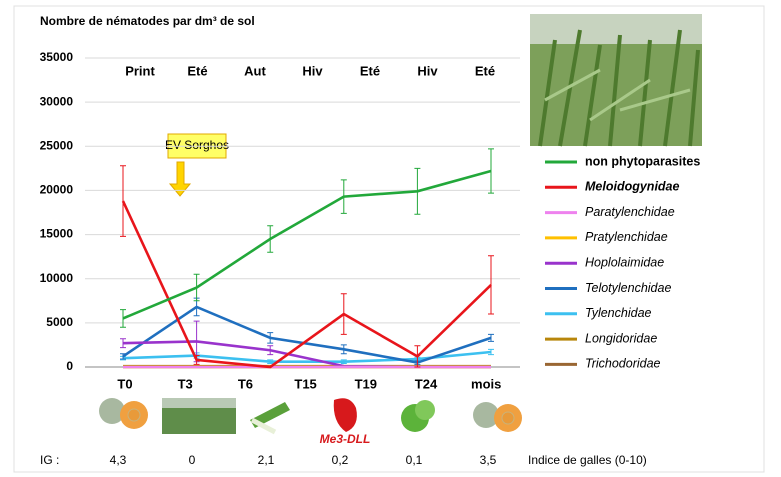  I want to click on y-tick-label: 0, so click(69, 366).